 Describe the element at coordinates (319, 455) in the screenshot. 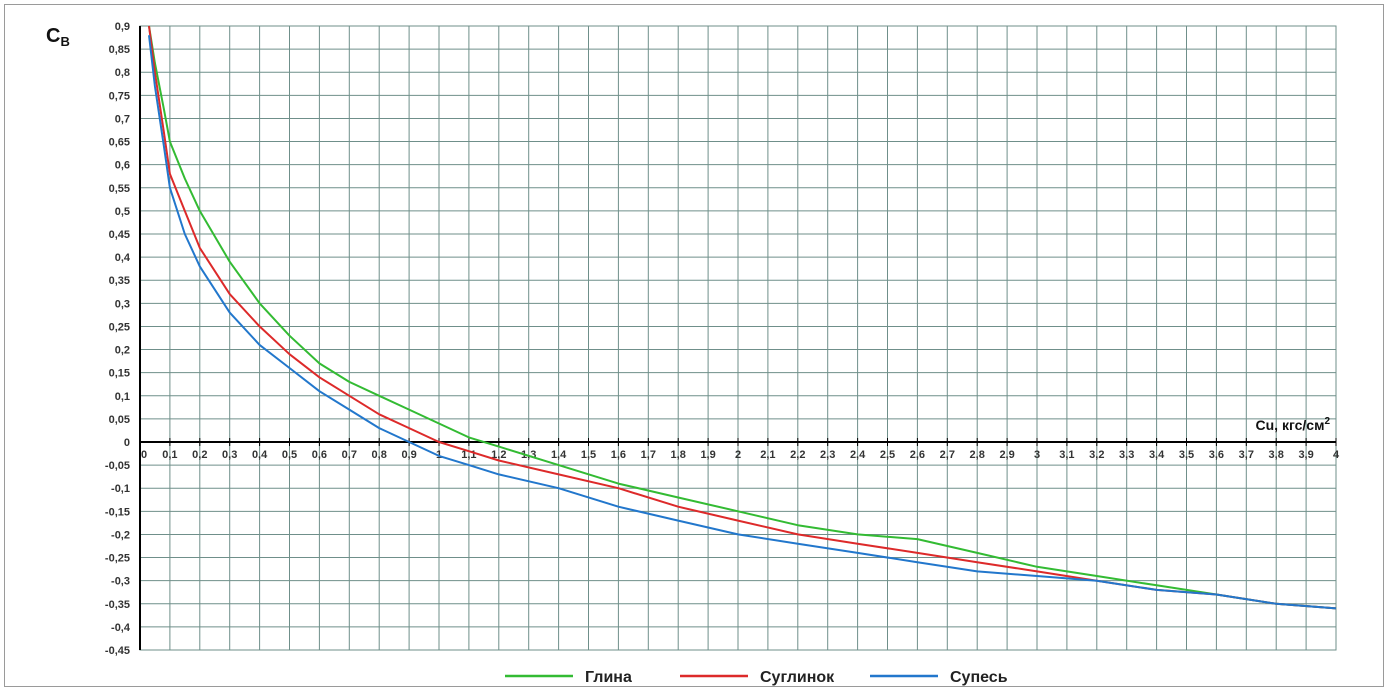

I see `x-tick-label: 0,6` at that location.